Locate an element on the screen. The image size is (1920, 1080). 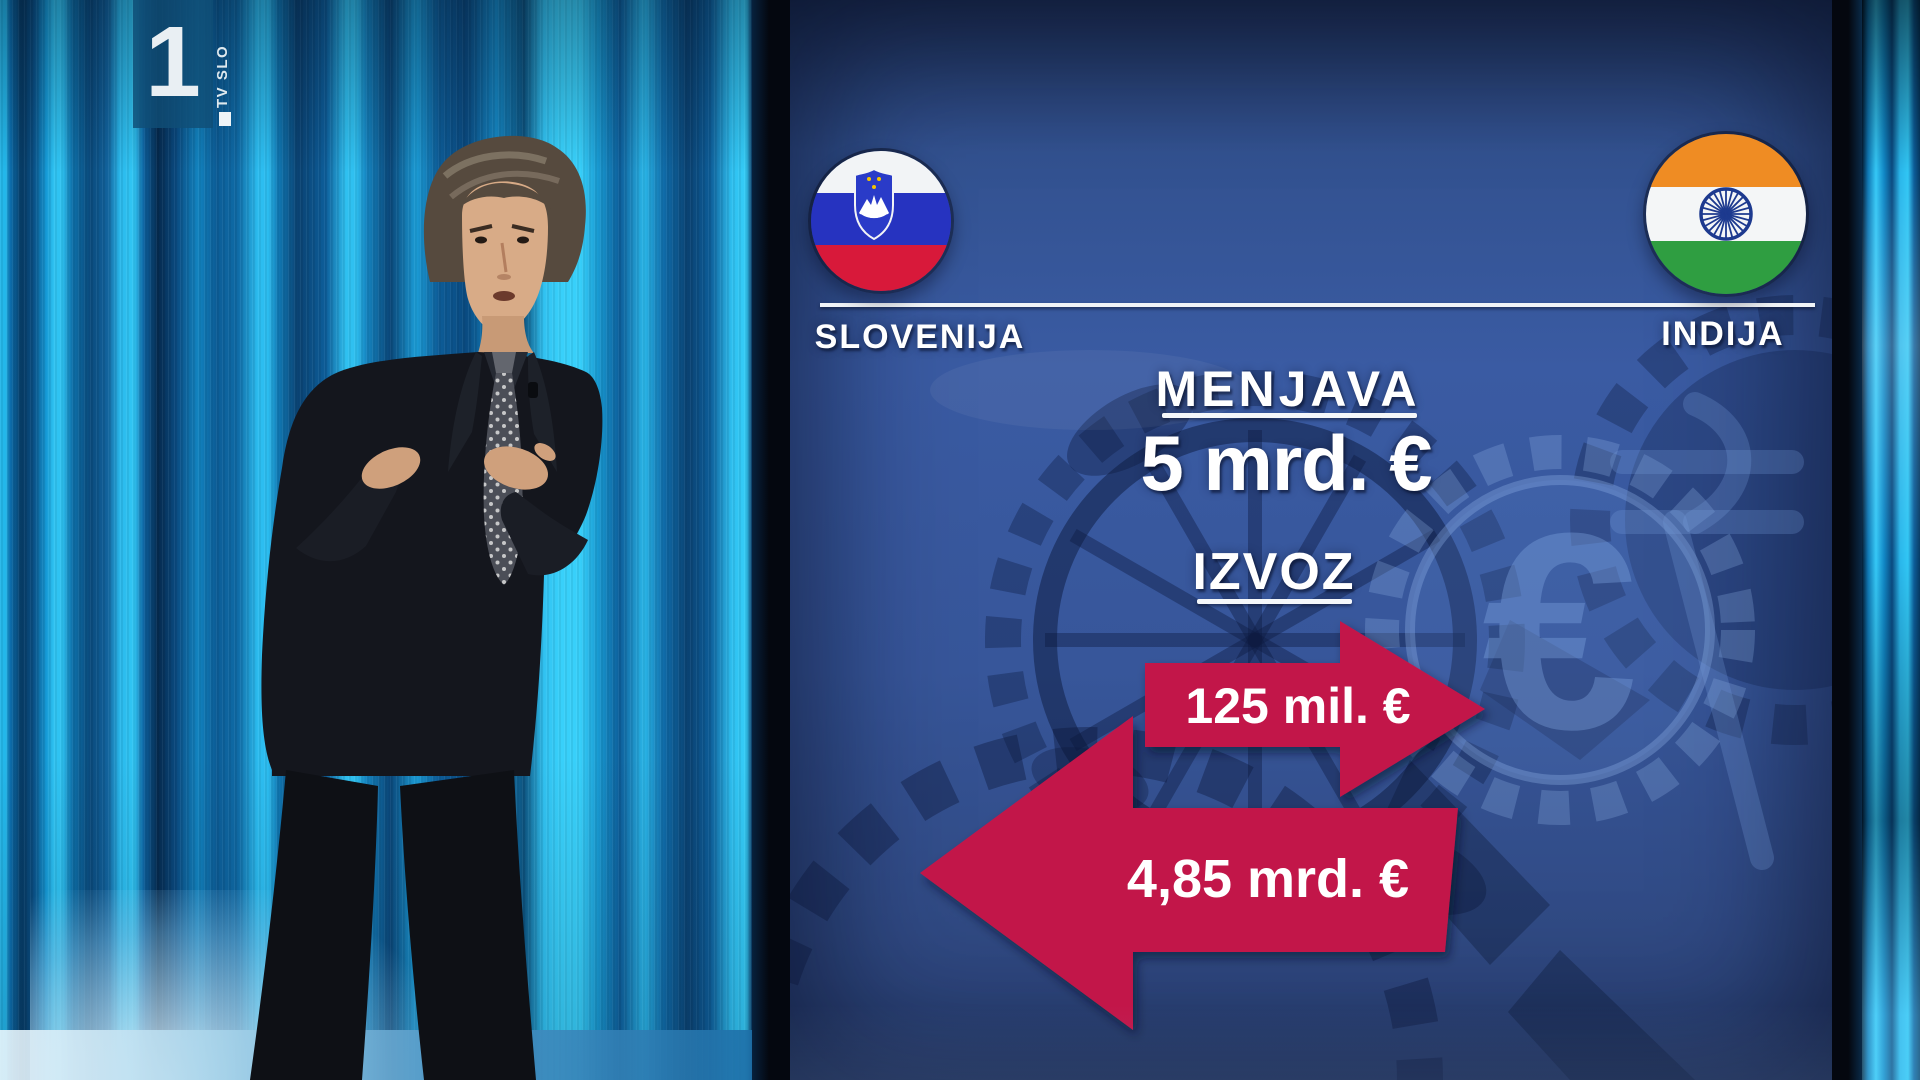
right-wall-glow is located at coordinates (1891, 540).